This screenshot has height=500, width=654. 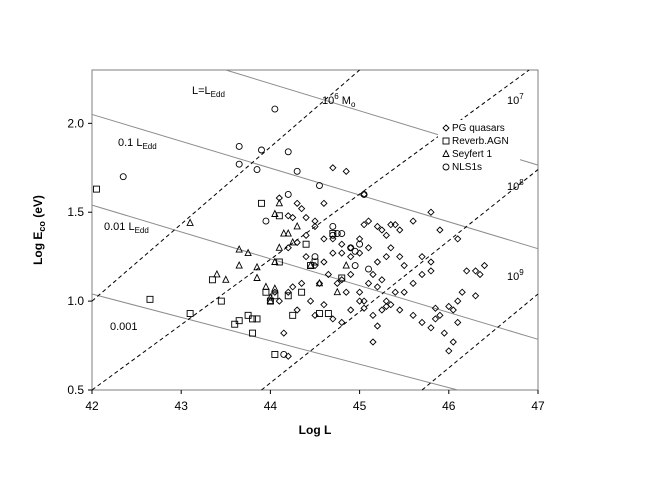 I want to click on legend-label: NLS1s, so click(x=467, y=167).